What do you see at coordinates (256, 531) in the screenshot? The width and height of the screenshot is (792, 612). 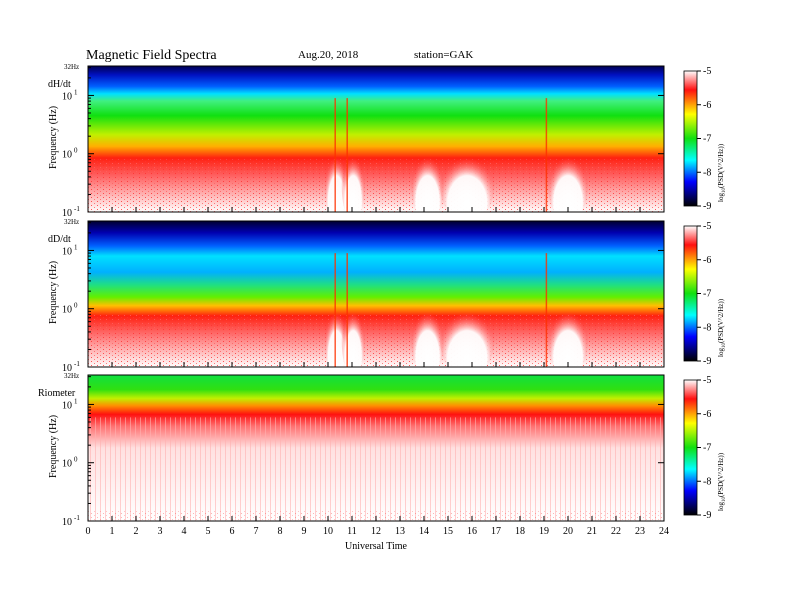 I see `x-tick-label: 7` at bounding box center [256, 531].